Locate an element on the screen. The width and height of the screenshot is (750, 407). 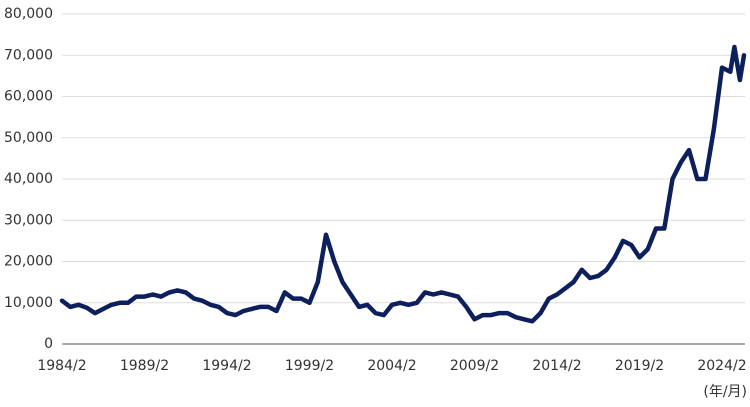
x-tick-label: 1984/2 is located at coordinates (61, 366).